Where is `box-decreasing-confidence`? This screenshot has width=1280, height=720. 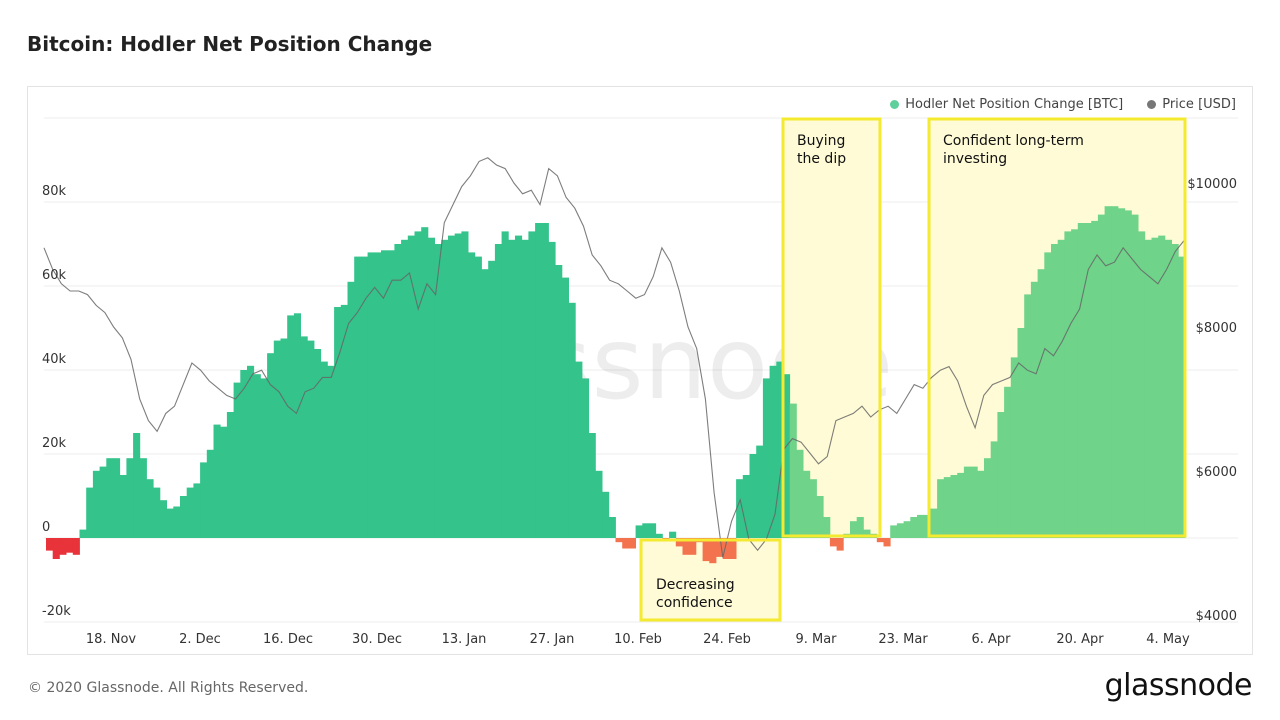 box-decreasing-confidence is located at coordinates (710, 580).